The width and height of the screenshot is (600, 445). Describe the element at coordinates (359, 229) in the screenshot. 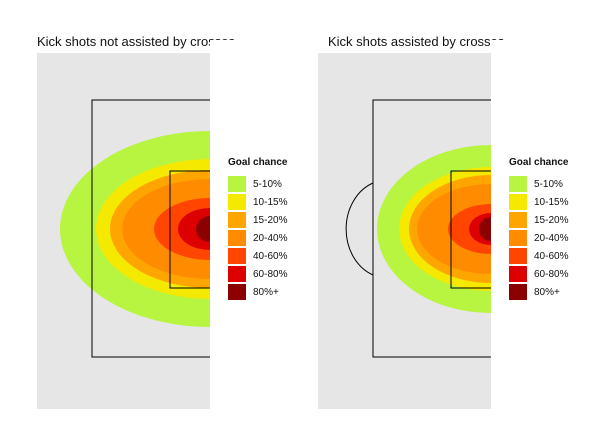

I see `penalty-arc-line` at that location.